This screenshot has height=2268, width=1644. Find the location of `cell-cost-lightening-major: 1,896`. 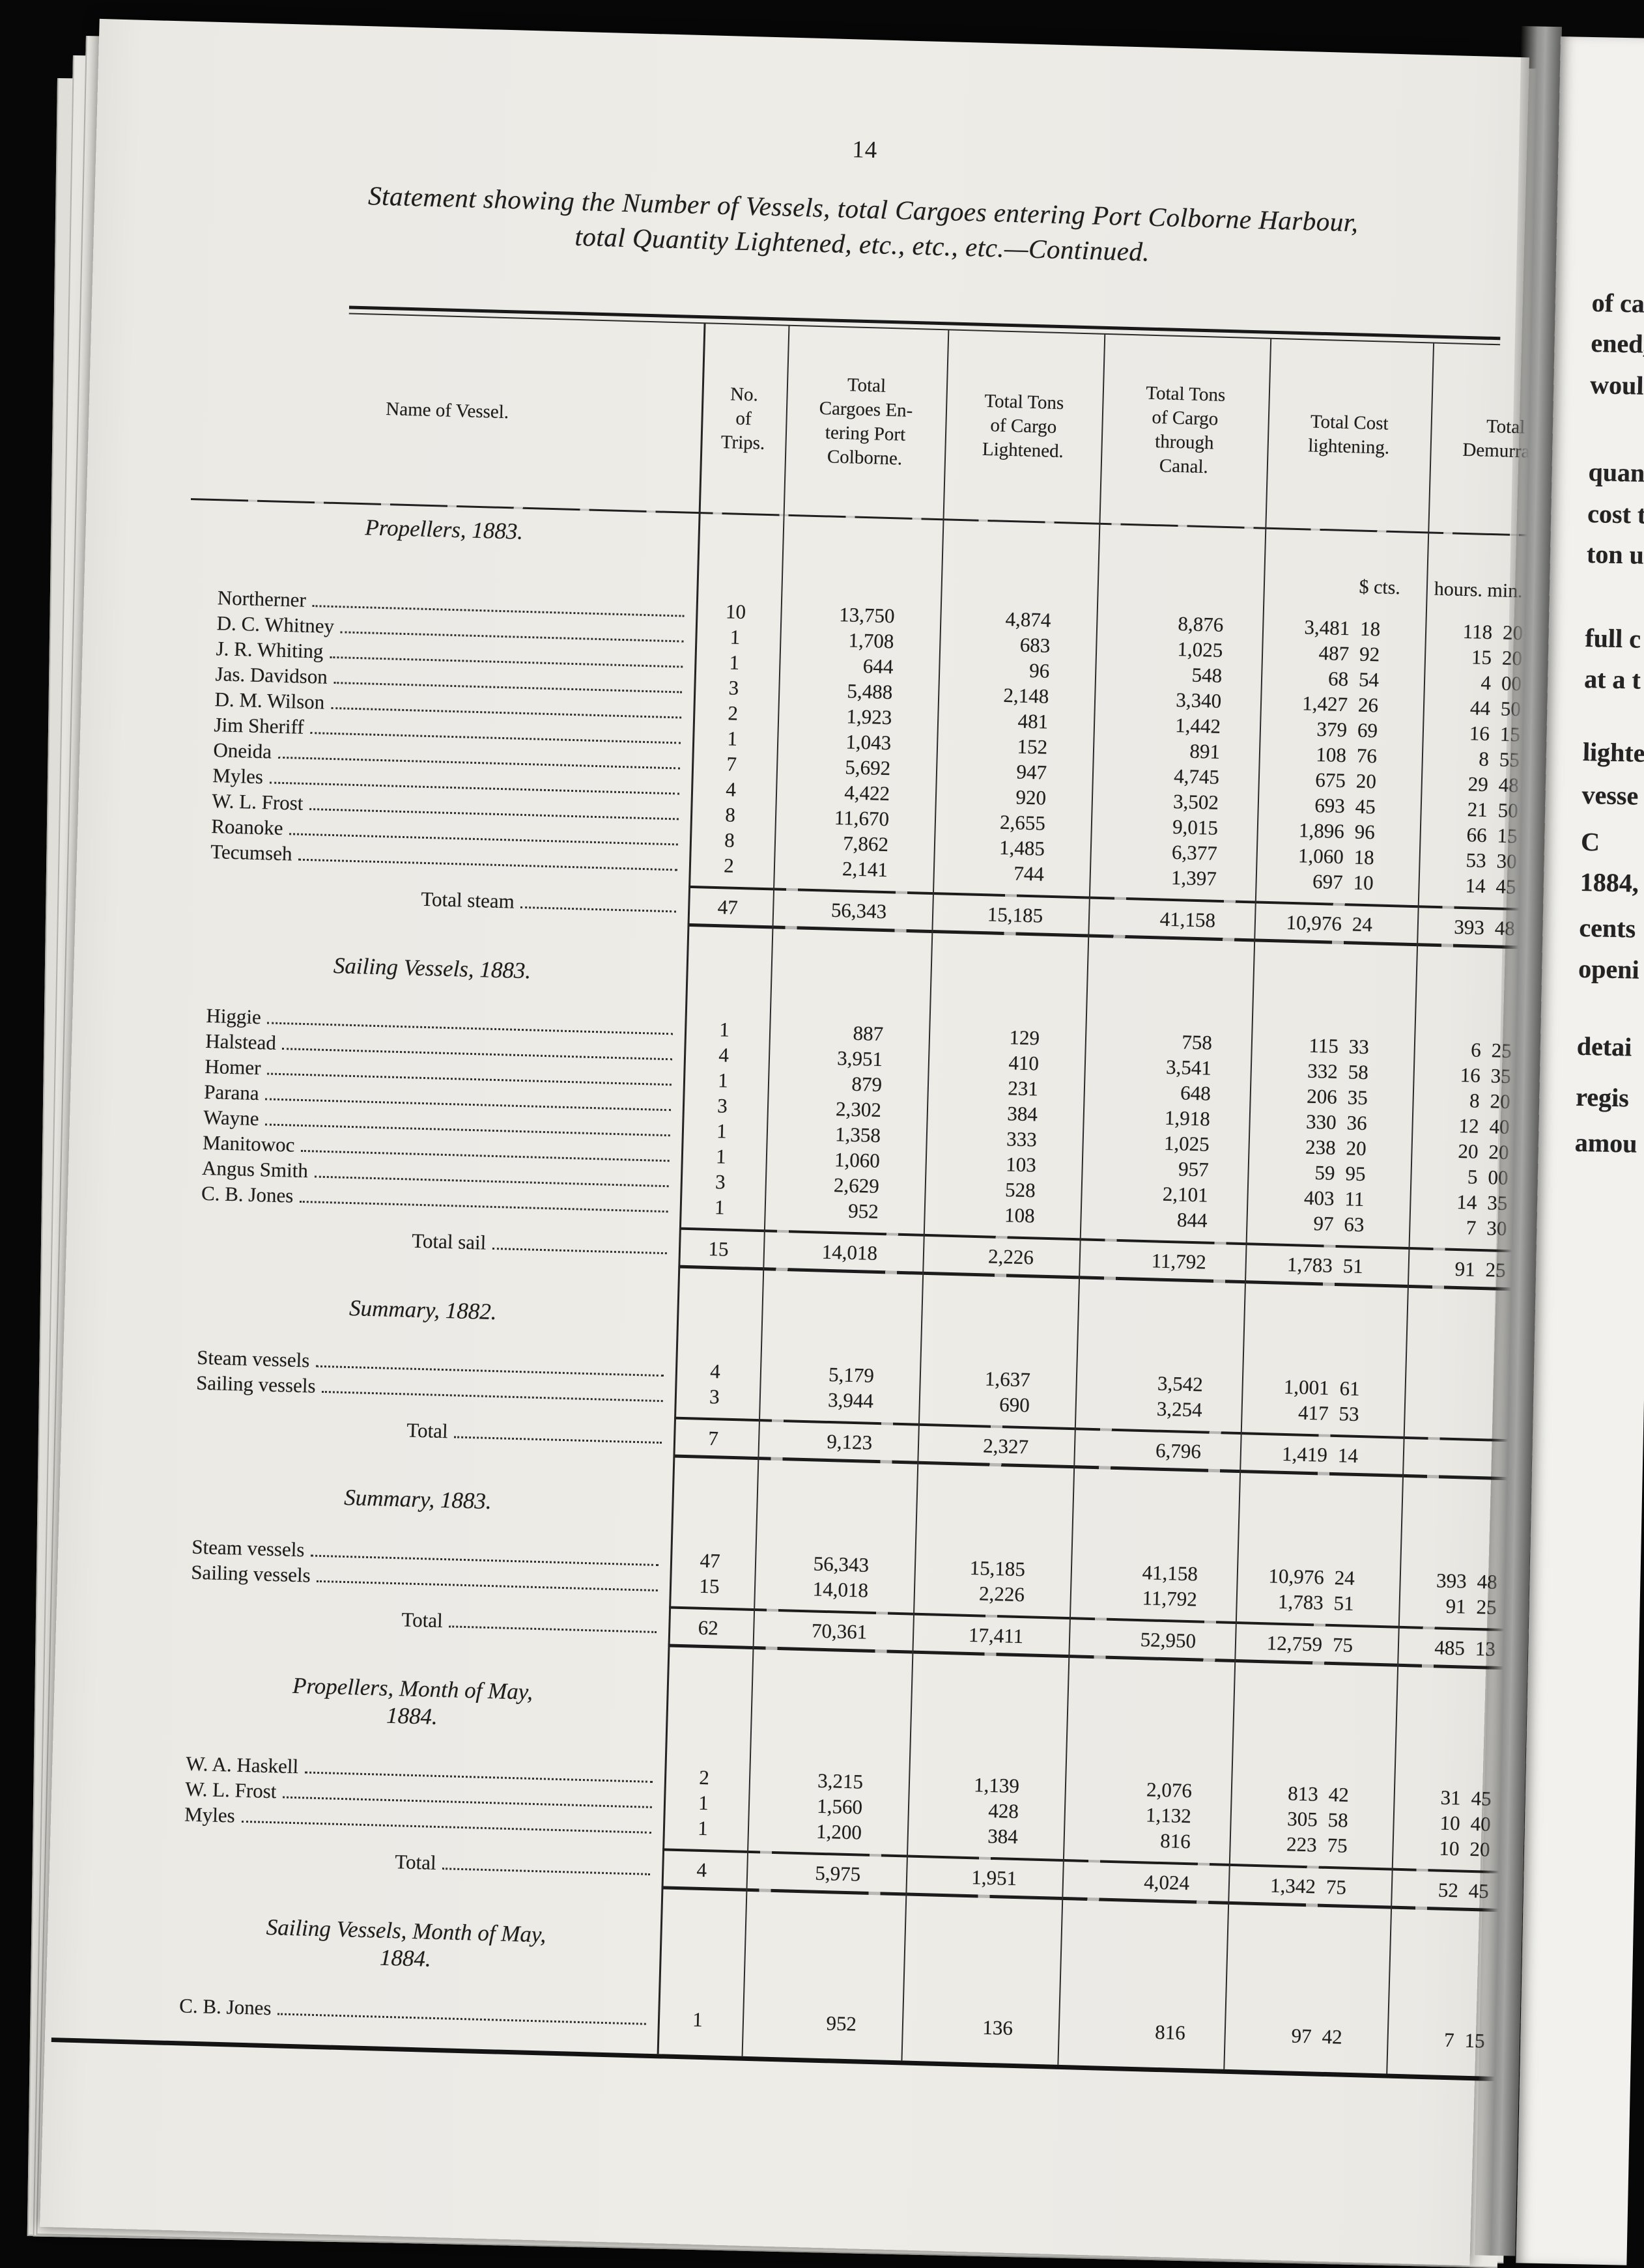

cell-cost-lightening-major: 1,896 is located at coordinates (1321, 831).